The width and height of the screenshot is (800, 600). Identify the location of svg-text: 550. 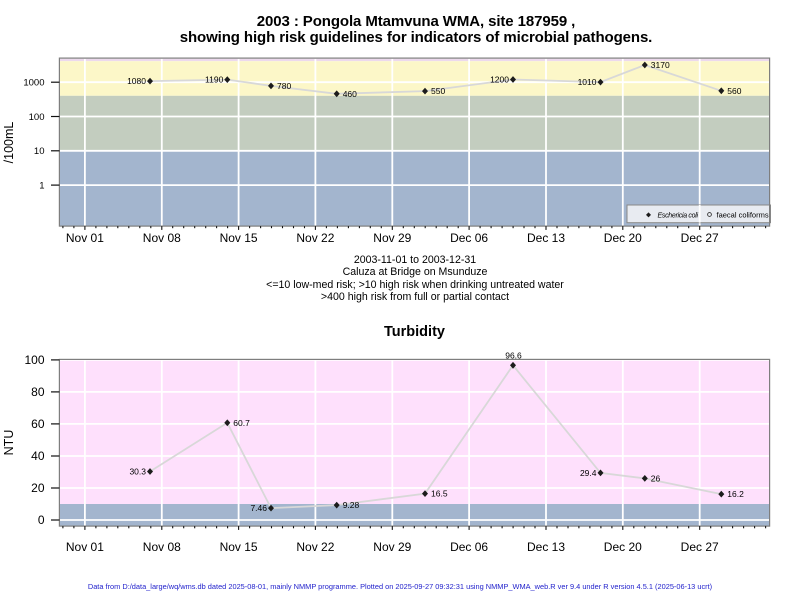
(438, 91).